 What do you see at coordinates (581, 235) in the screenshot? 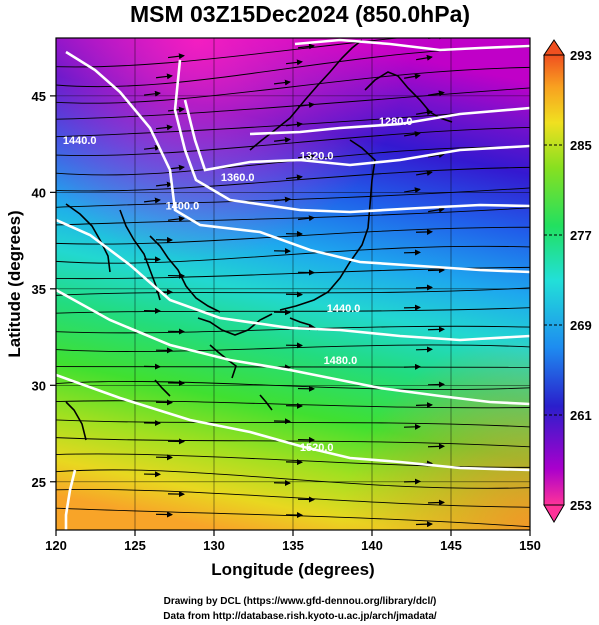
I see `colorbar-tick-label: 277` at bounding box center [581, 235].